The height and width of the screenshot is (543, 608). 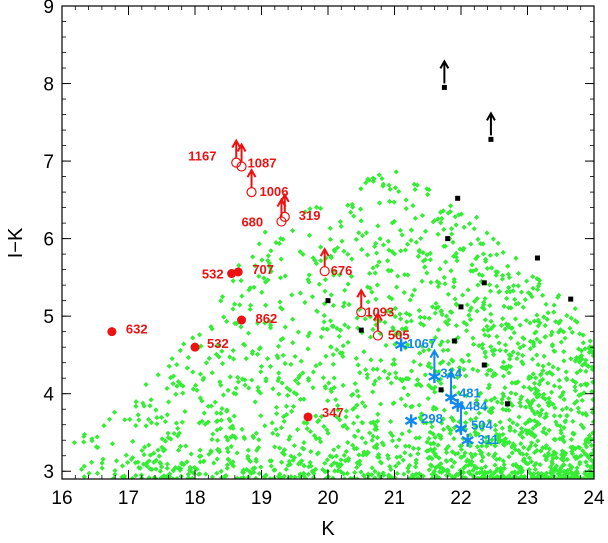 What do you see at coordinates (477, 405) in the screenshot?
I see `blue-point-label: 484` at bounding box center [477, 405].